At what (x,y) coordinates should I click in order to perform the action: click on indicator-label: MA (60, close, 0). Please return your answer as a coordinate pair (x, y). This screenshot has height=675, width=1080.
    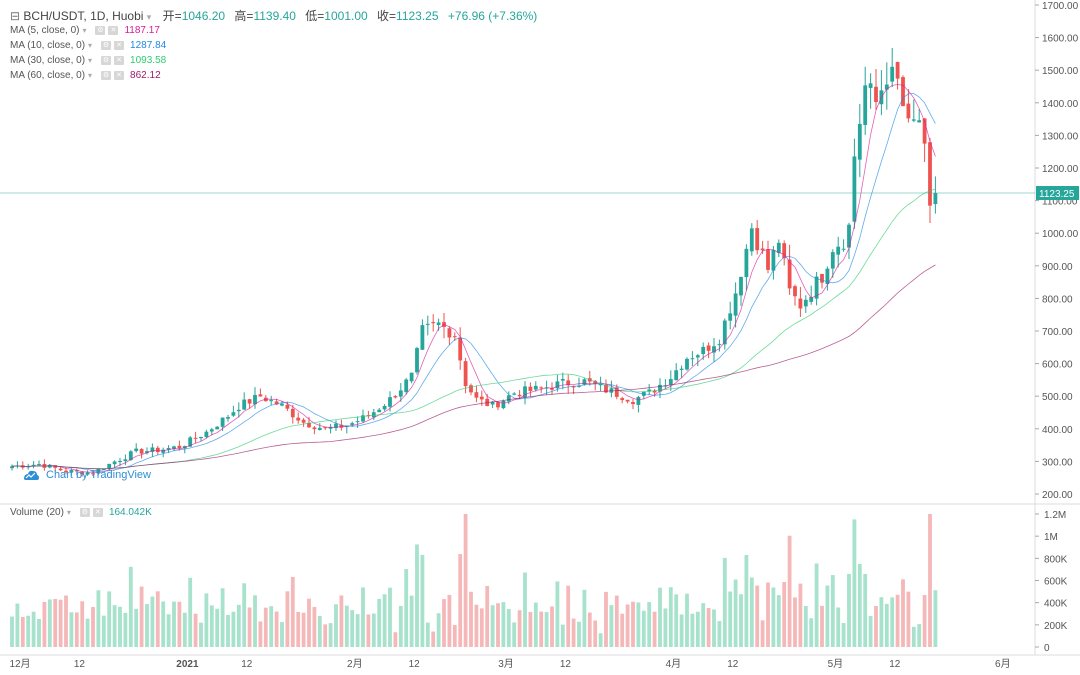
    Looking at the image, I should click on (48, 75).